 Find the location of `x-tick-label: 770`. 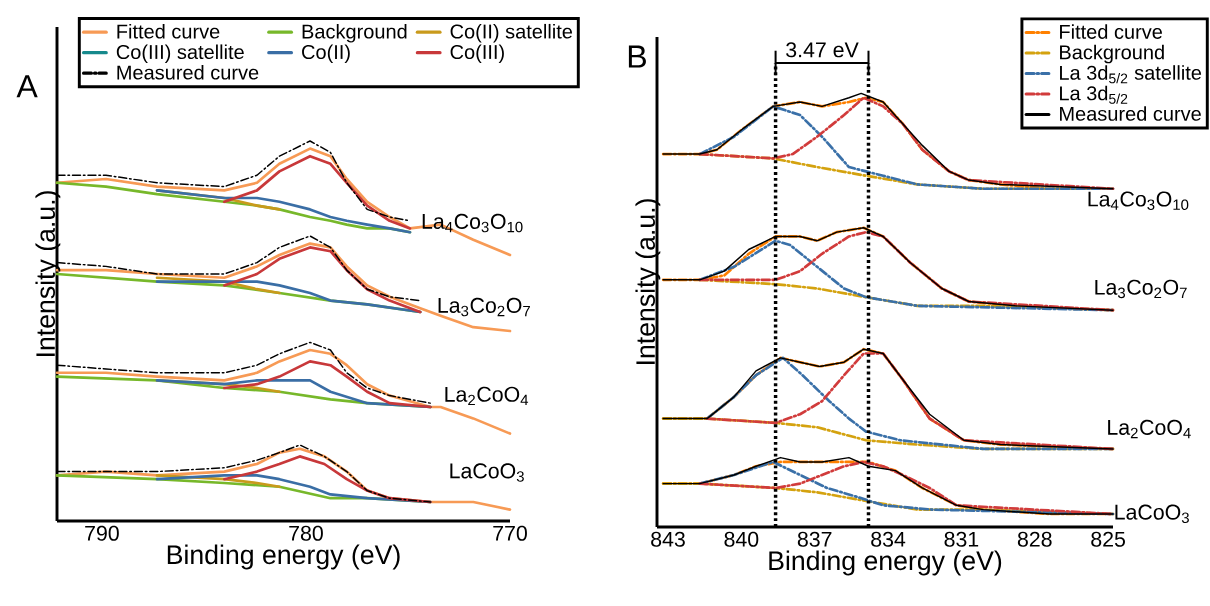

x-tick-label: 770 is located at coordinates (510, 533).